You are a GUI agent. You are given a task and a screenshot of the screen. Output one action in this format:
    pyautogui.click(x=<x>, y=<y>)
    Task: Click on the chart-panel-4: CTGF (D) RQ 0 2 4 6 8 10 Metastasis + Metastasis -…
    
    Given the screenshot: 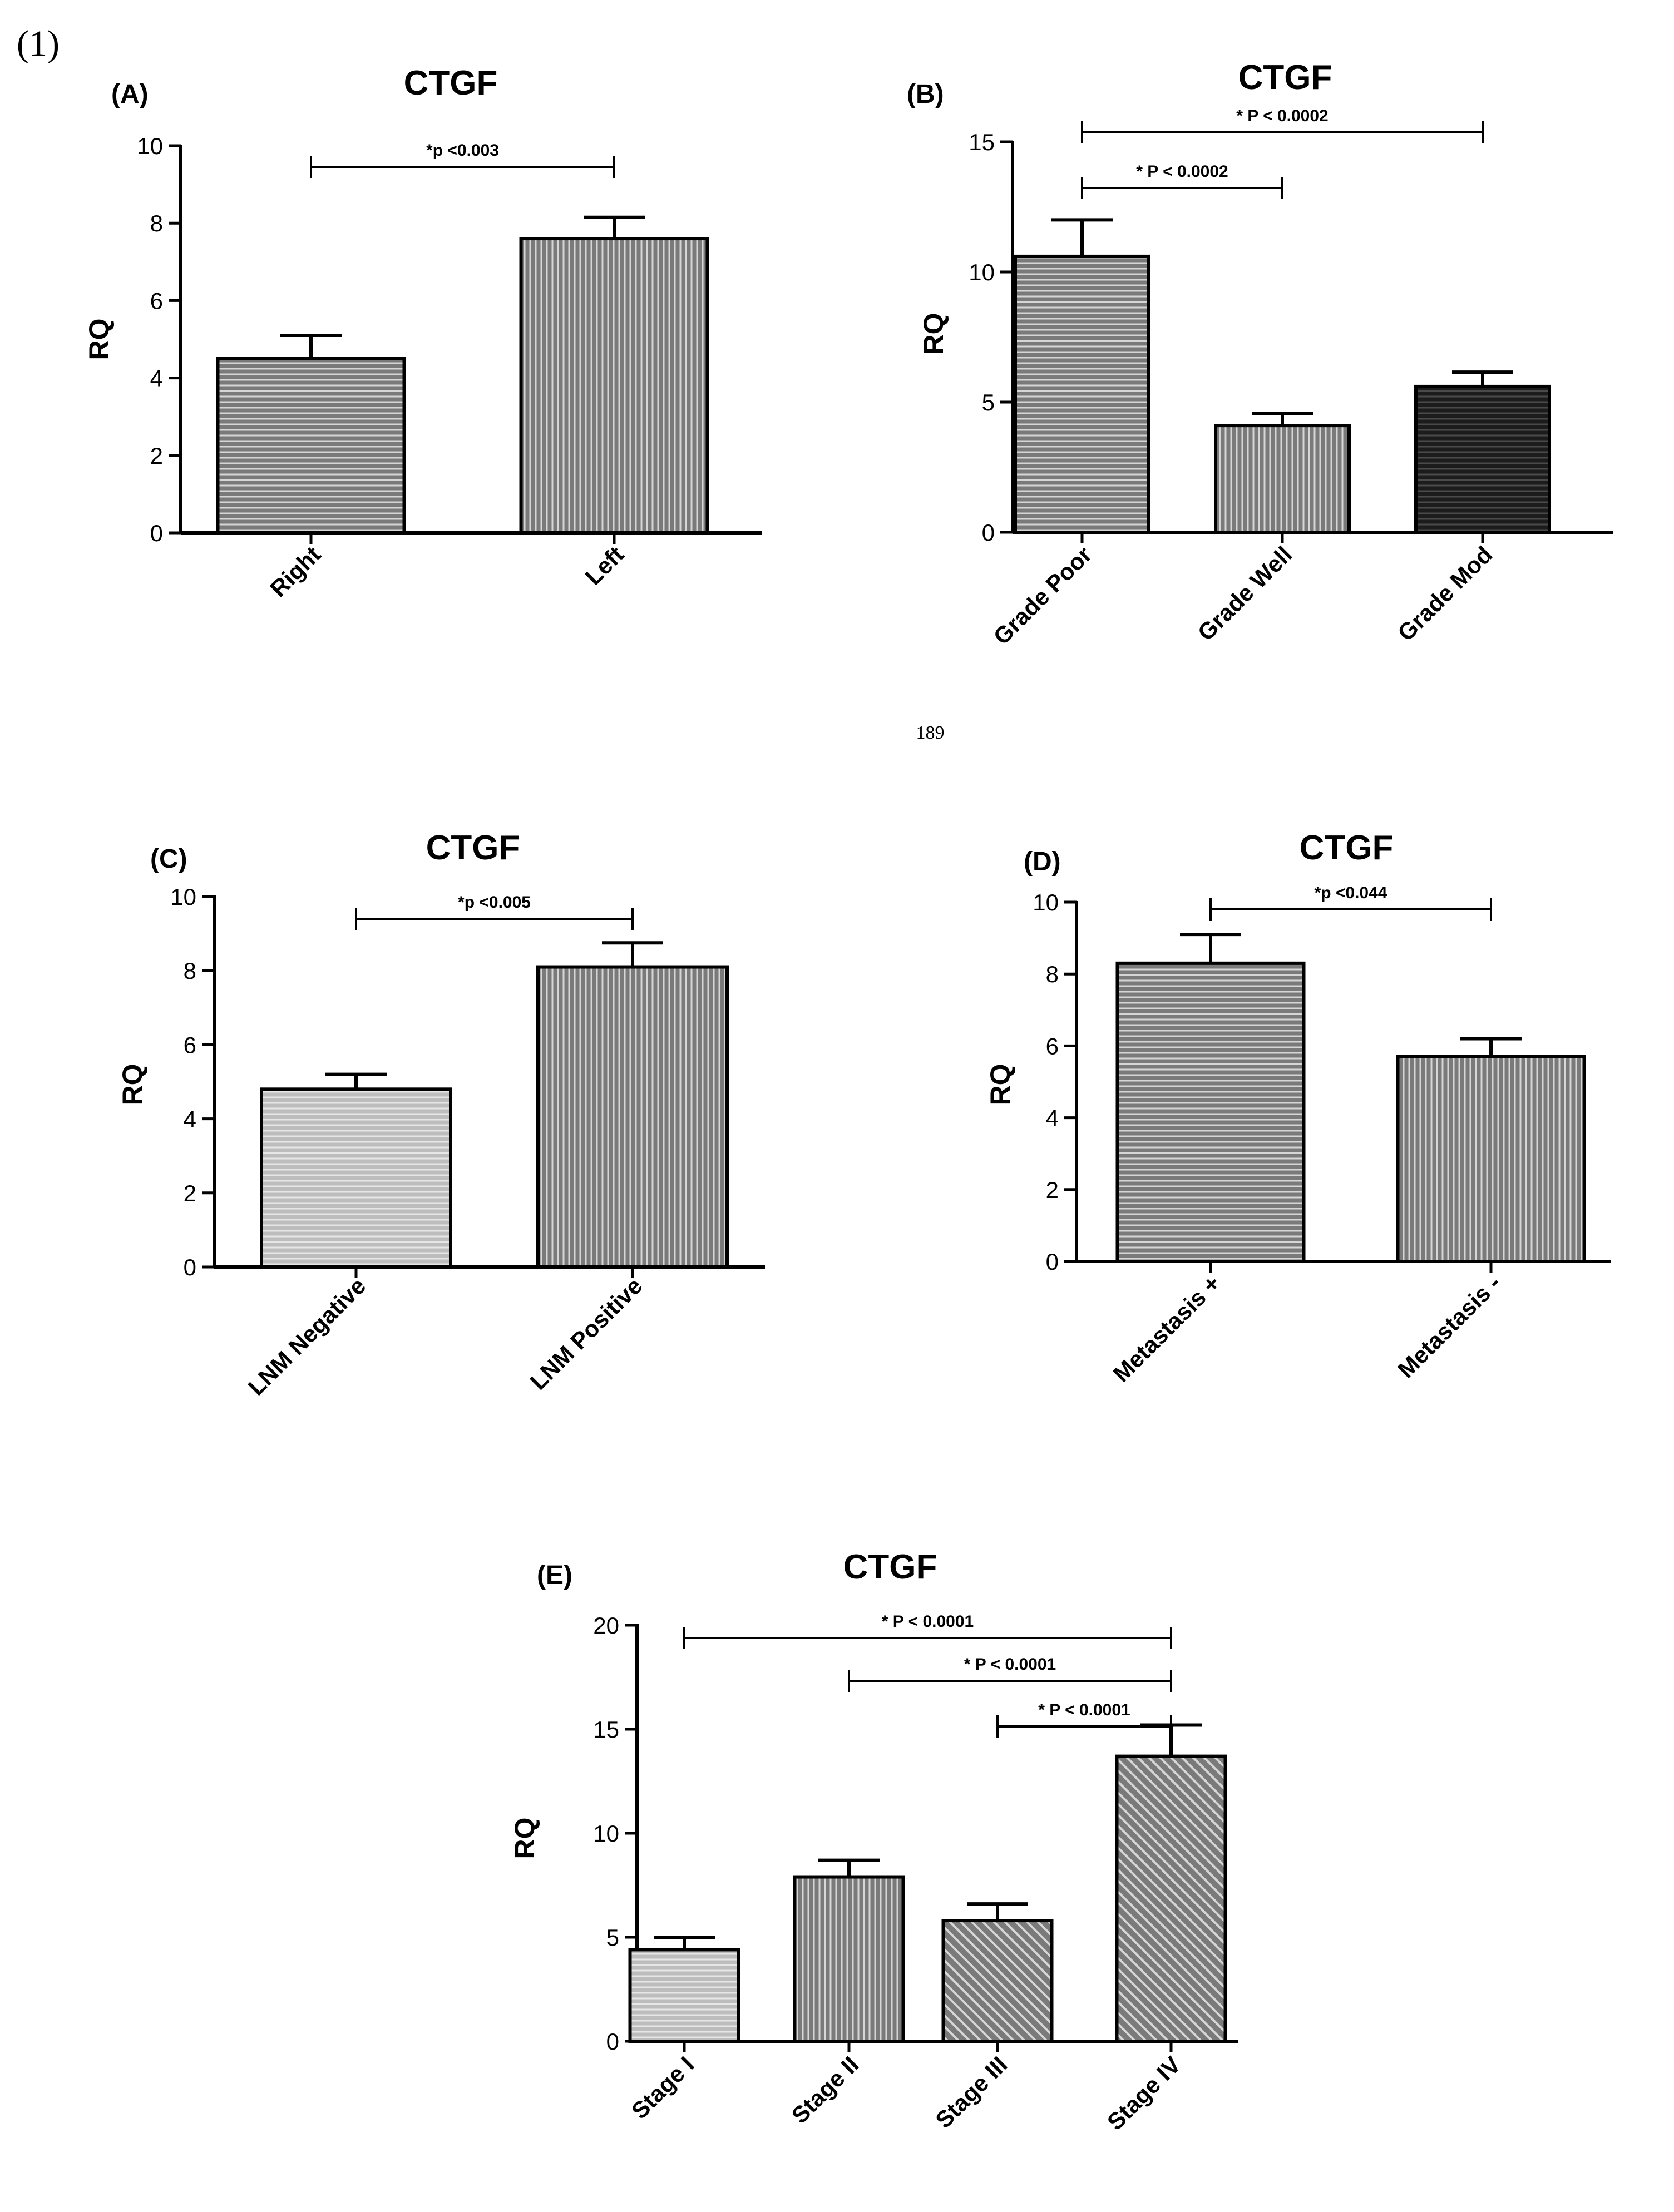 What is the action you would take?
    pyautogui.click(x=1298, y=1108)
    